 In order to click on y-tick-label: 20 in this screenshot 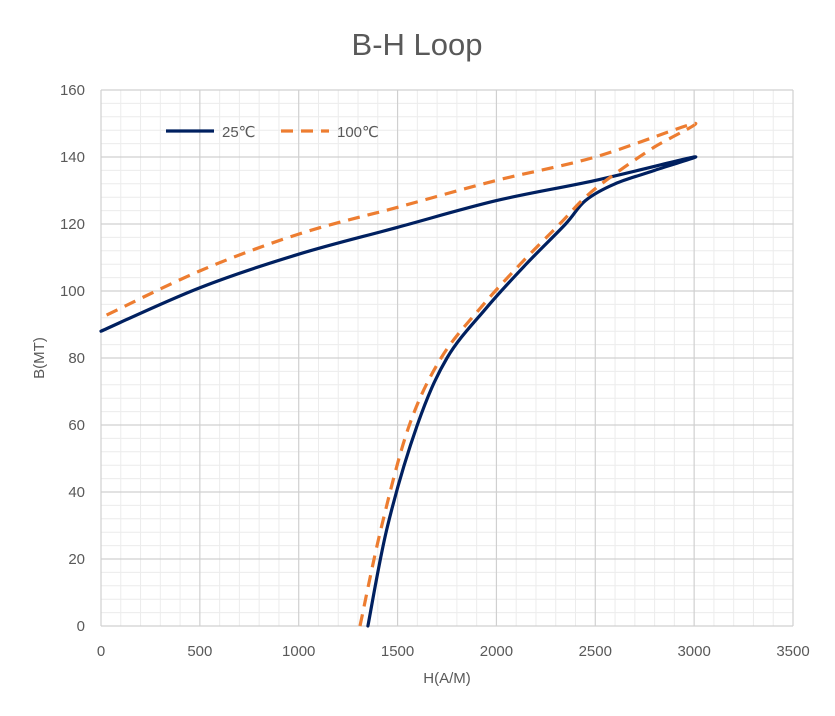, I will do `click(76, 559)`.